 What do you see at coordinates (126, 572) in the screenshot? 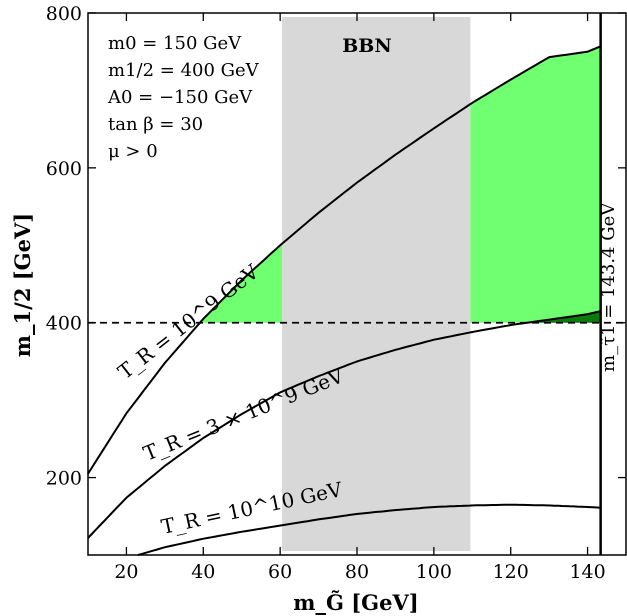
I see `x-tick-label-20: 20` at bounding box center [126, 572].